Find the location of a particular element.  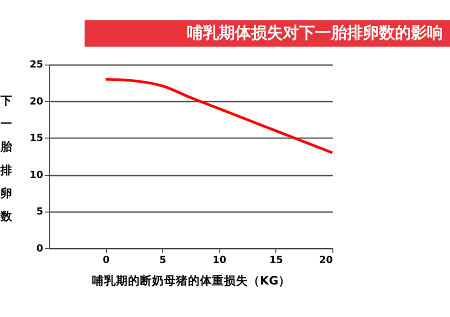

chart-title: 哺乳期体损失对下一胎排卵数的影响 is located at coordinates (314, 32).